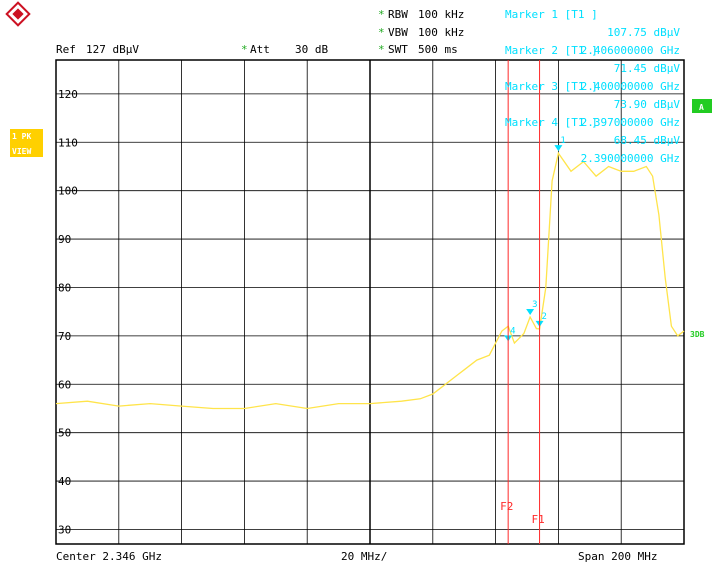  I want to click on footer: Center 2.346 GHz 20 MHz/ Span 200 MHz, so click(356, 556).